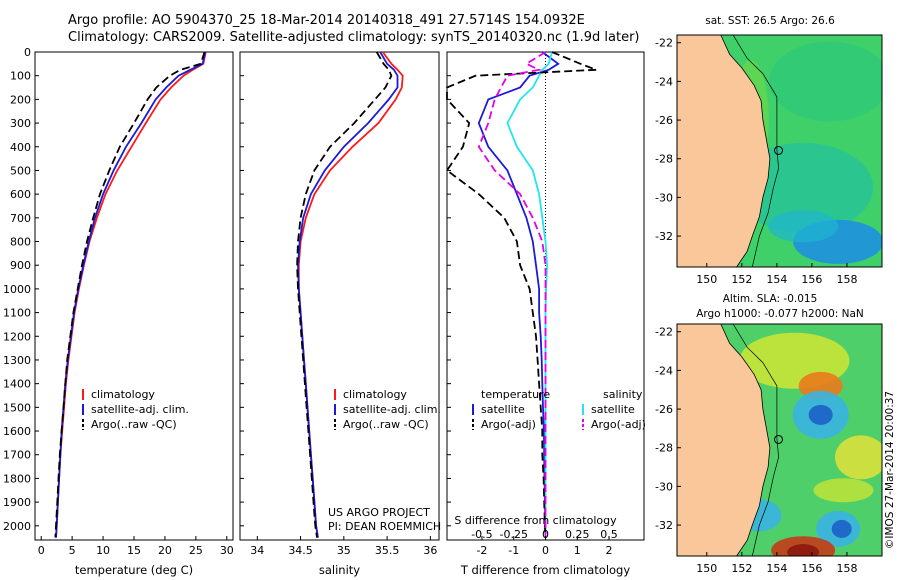 The width and height of the screenshot is (900, 580). Describe the element at coordinates (513, 534) in the screenshot. I see `top-axis-tick-label: -0.25` at that location.